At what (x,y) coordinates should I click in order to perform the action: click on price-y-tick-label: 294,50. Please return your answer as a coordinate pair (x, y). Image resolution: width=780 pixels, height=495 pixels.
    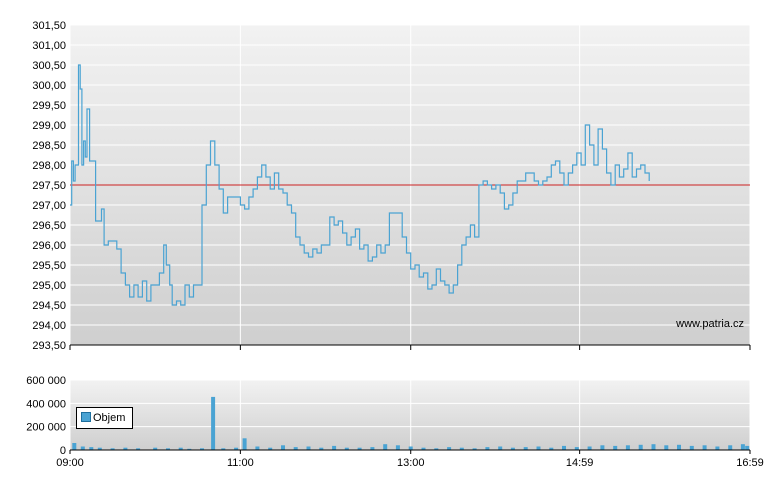
    Looking at the image, I should click on (49, 306).